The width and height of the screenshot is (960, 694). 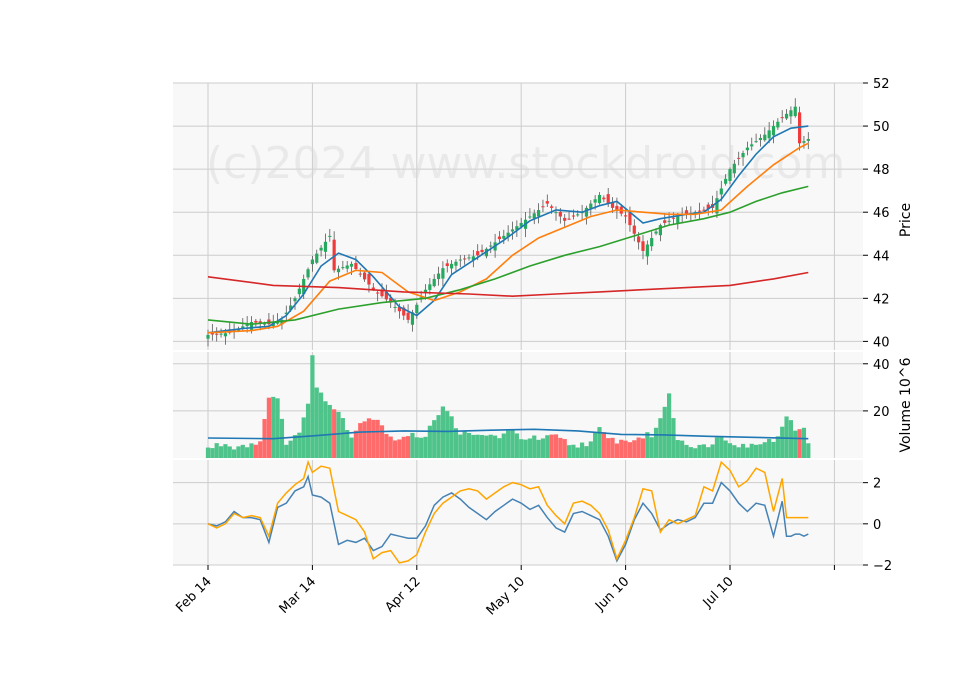 I want to click on price-axis-title: Price, so click(x=906, y=220).